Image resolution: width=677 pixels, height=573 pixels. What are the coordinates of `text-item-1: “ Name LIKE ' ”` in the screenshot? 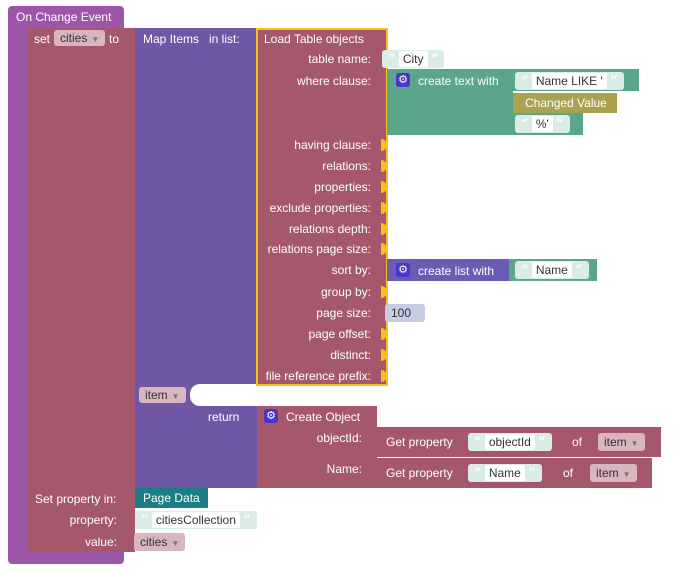 It's located at (569, 81).